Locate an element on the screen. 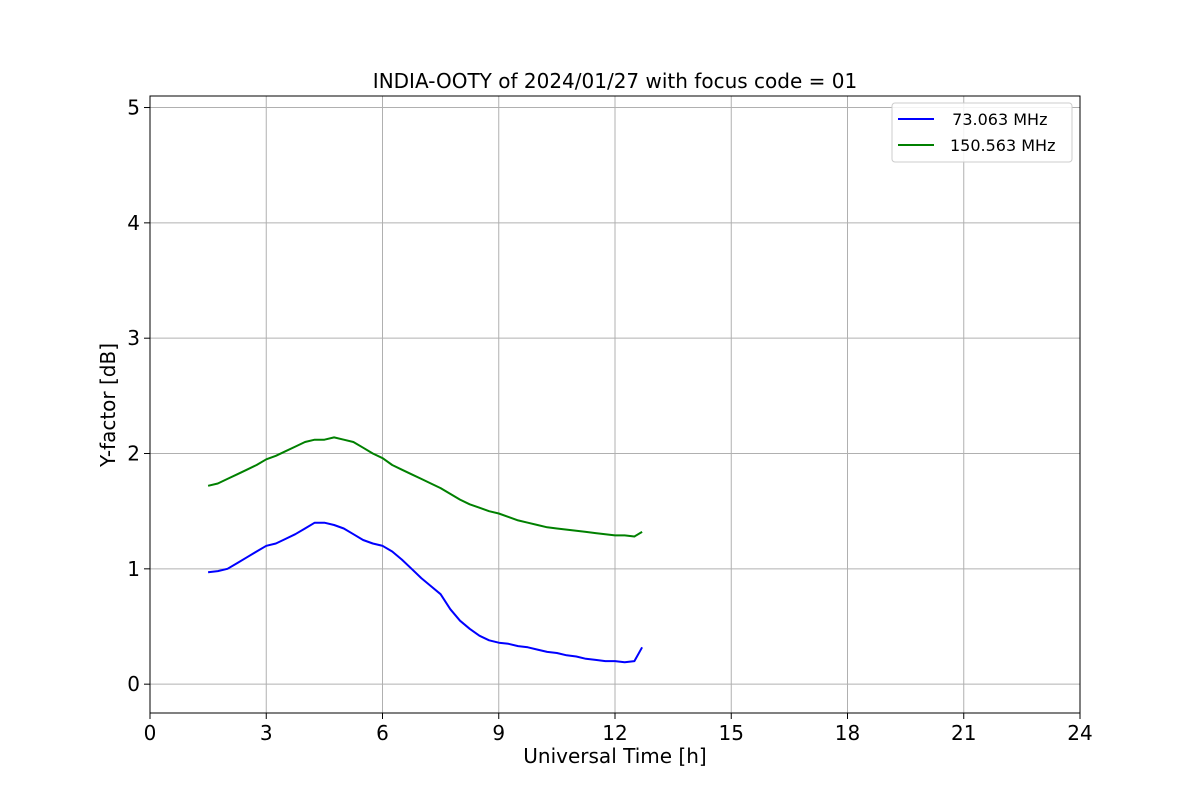 This screenshot has width=1200, height=800. x-tick-label: 18 is located at coordinates (847, 733).